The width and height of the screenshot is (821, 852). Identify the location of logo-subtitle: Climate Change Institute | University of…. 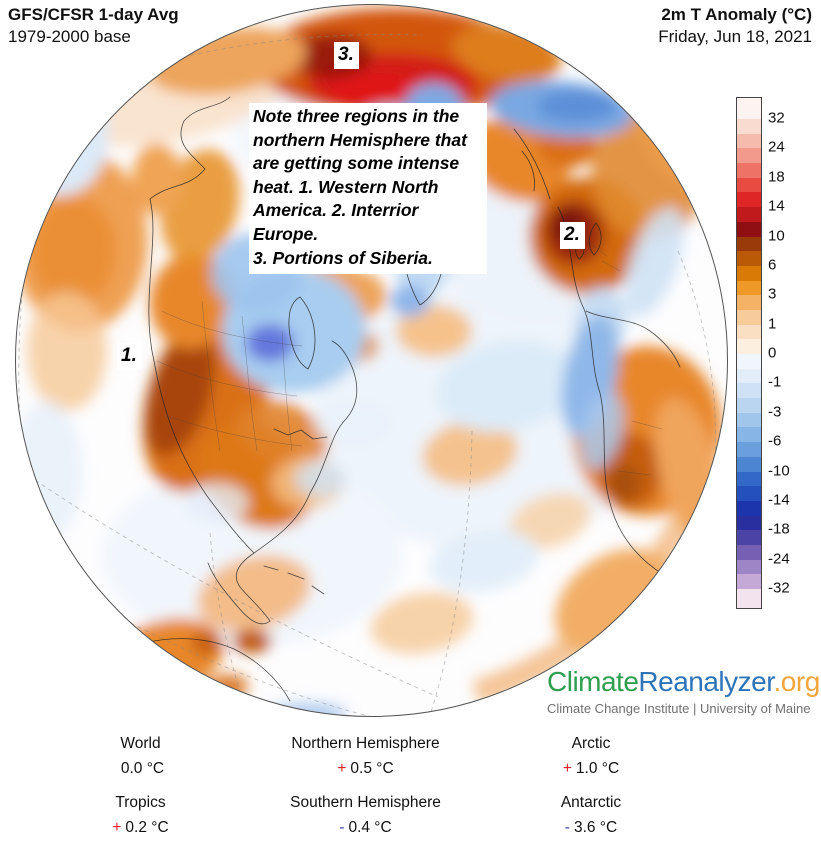
(679, 708).